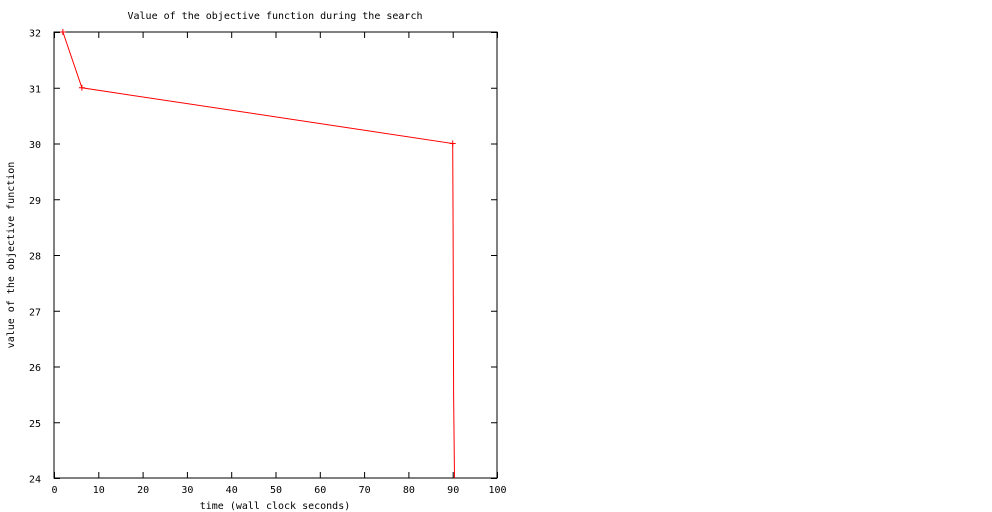 Image resolution: width=992 pixels, height=512 pixels. I want to click on y-tick-label: 30, so click(35, 145).